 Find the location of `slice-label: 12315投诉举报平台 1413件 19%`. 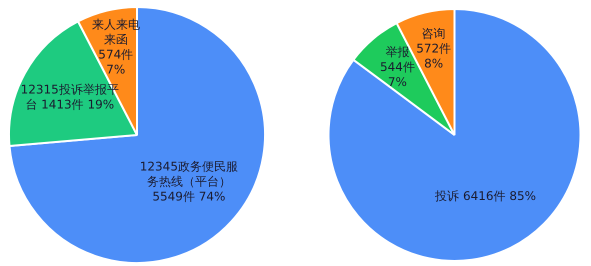

slice-label: 12315投诉举报平台 1413件 19% is located at coordinates (69, 97).